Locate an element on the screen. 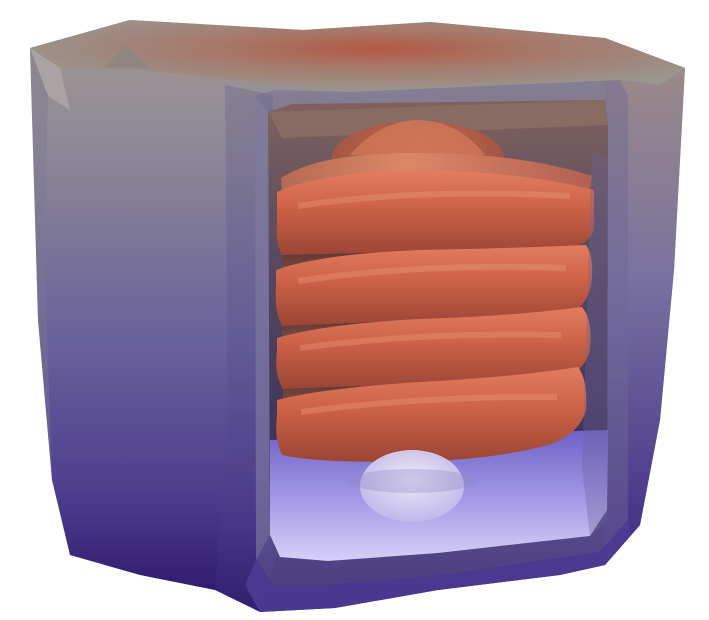 This screenshot has height=620, width=709. coil-top-cap is located at coordinates (436, 173).